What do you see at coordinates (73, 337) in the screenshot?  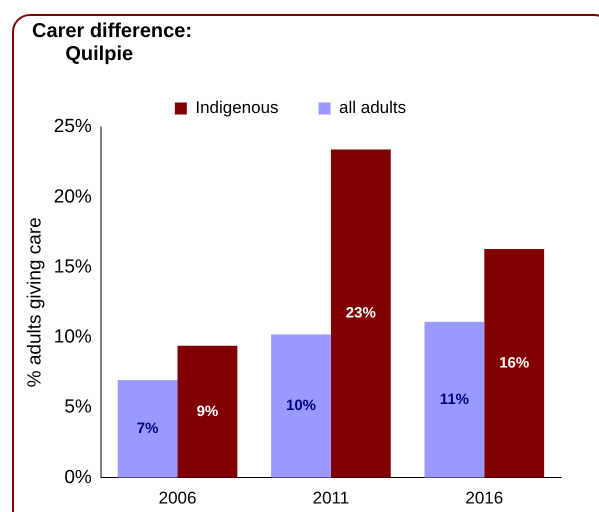 I see `y-tick-label: 10%` at bounding box center [73, 337].